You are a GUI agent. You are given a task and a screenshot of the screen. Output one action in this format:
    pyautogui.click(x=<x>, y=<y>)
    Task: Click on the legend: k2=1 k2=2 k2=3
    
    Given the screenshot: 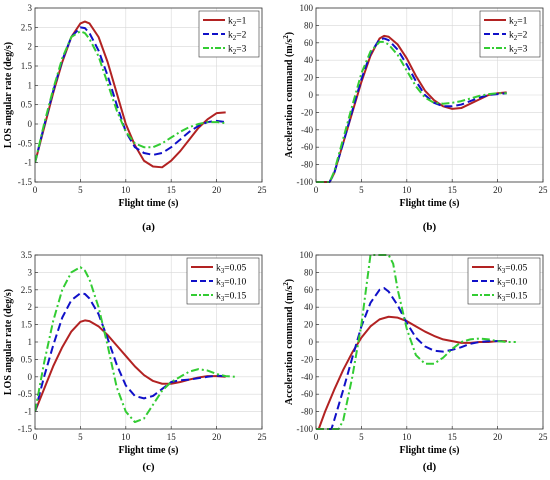 What is the action you would take?
    pyautogui.click(x=229, y=34)
    